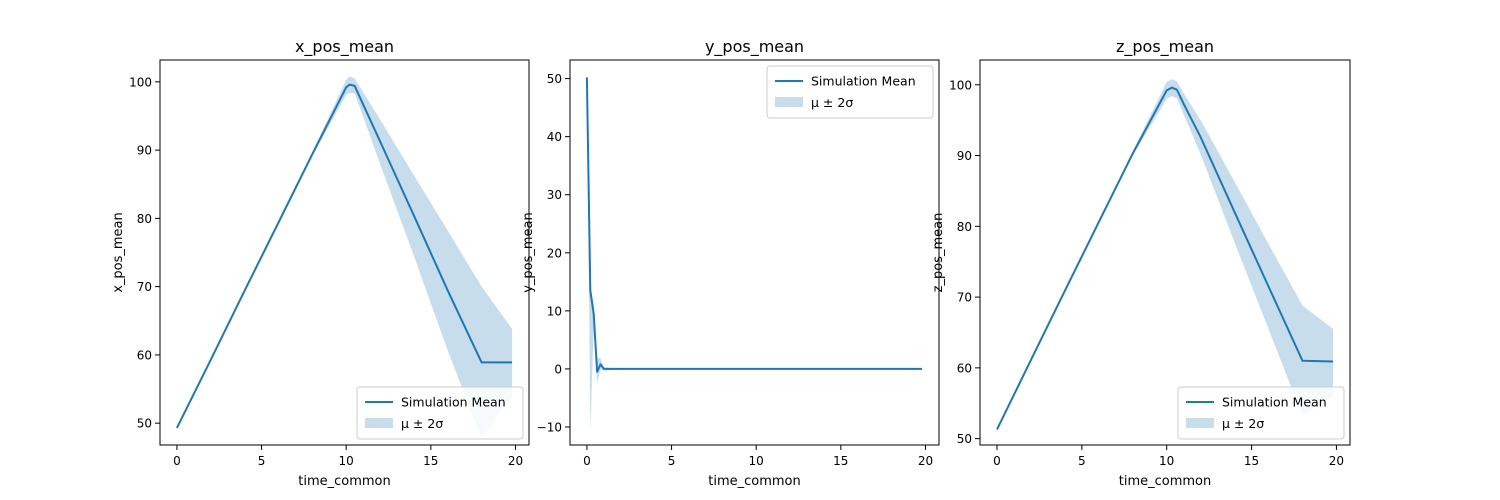 The height and width of the screenshot is (500, 1500). What do you see at coordinates (549, 427) in the screenshot?
I see `y-tick-label: −10` at bounding box center [549, 427].